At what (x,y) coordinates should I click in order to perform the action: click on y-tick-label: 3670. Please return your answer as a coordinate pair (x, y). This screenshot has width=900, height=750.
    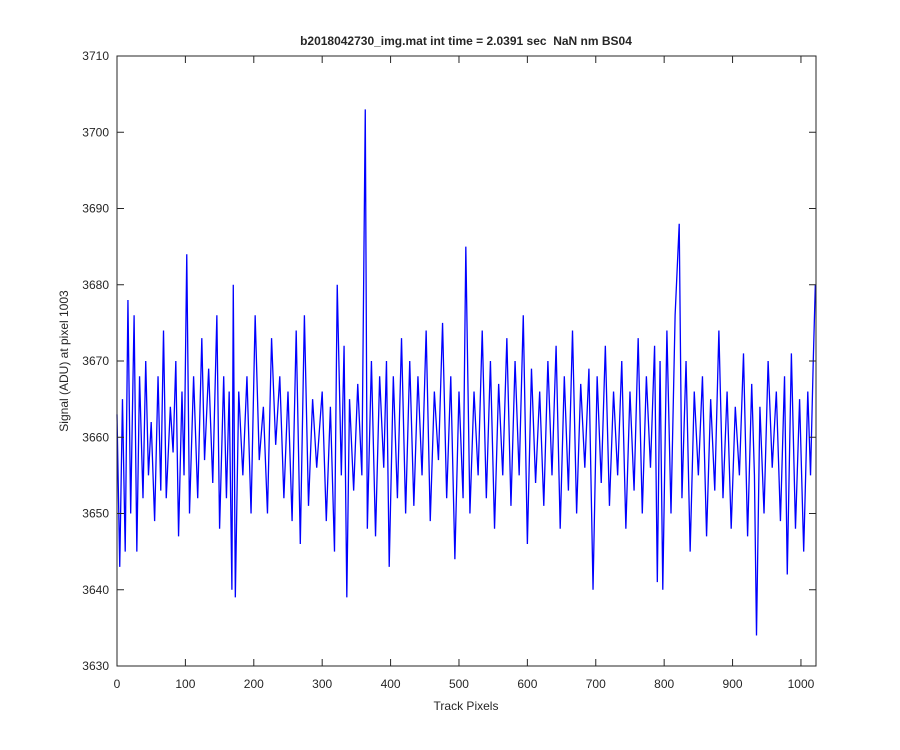
    Looking at the image, I should click on (95, 361).